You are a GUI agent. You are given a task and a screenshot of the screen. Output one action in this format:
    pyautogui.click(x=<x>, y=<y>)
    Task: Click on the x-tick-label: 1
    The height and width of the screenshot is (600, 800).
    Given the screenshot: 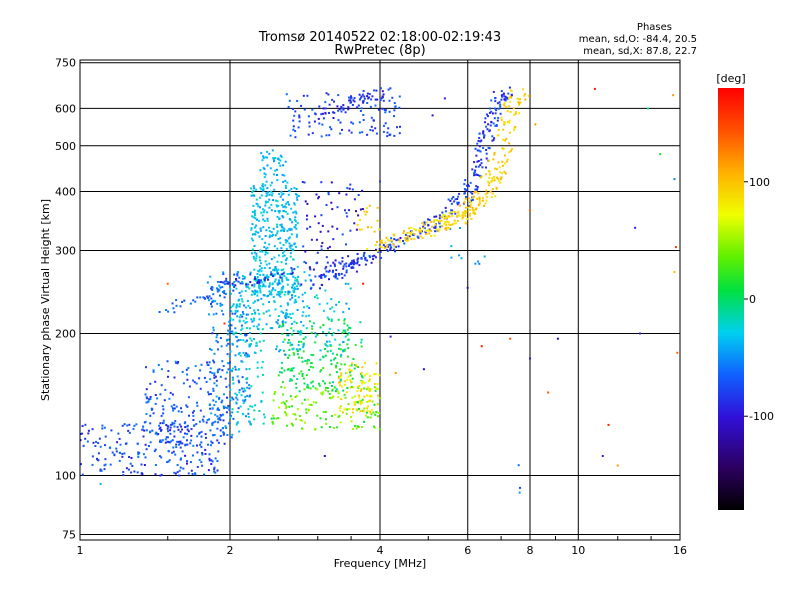 What is the action you would take?
    pyautogui.click(x=80, y=550)
    